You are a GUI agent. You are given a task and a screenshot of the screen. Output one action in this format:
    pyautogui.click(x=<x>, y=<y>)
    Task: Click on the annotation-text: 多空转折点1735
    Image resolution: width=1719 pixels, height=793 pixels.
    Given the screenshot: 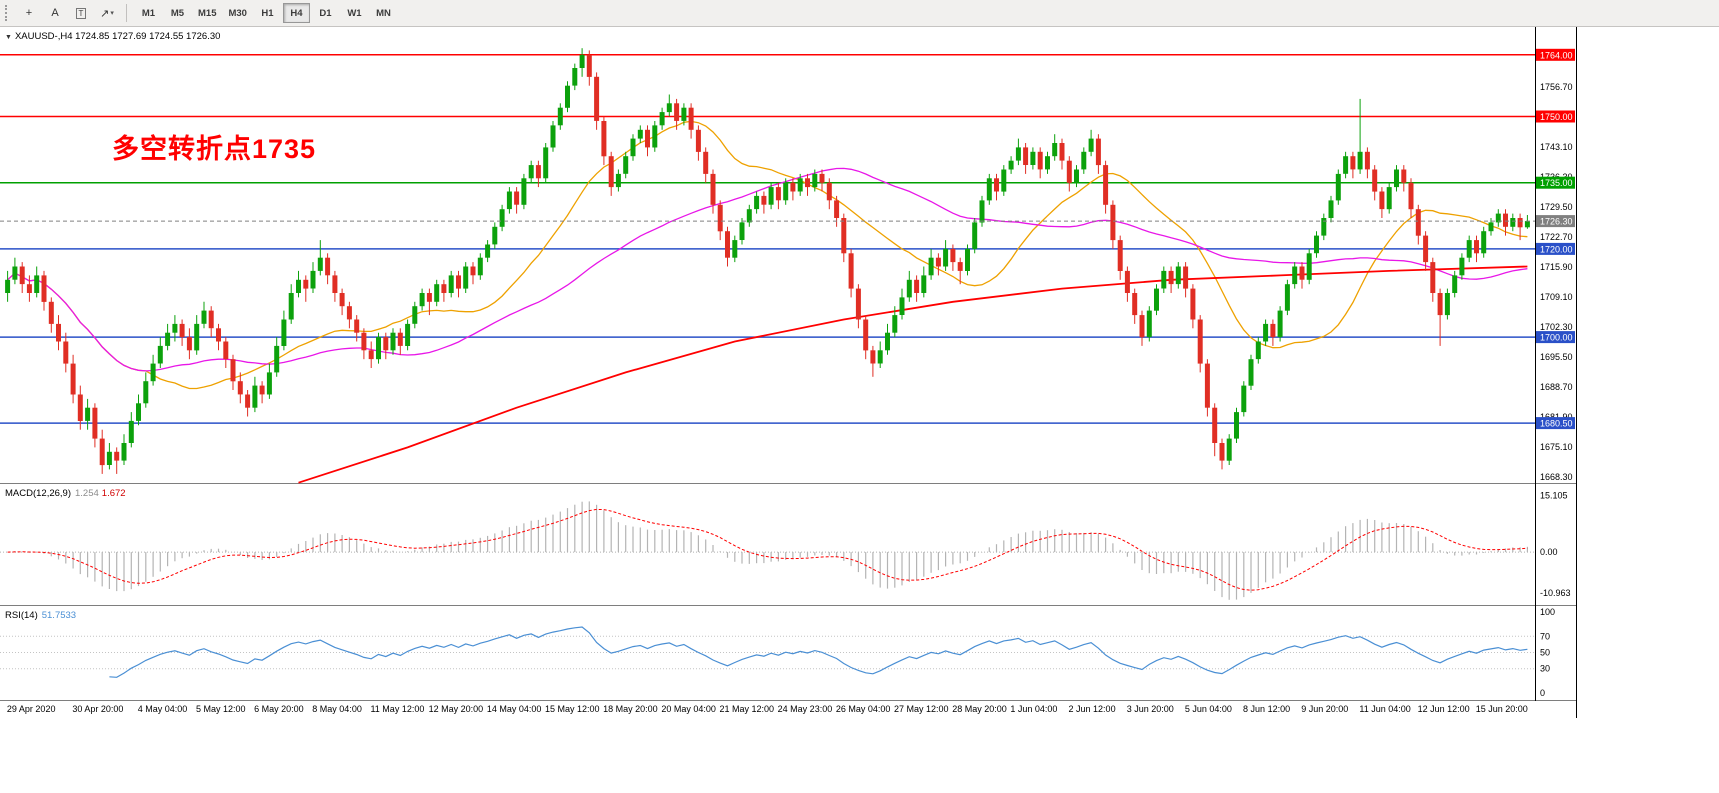 What is the action you would take?
    pyautogui.click(x=214, y=149)
    